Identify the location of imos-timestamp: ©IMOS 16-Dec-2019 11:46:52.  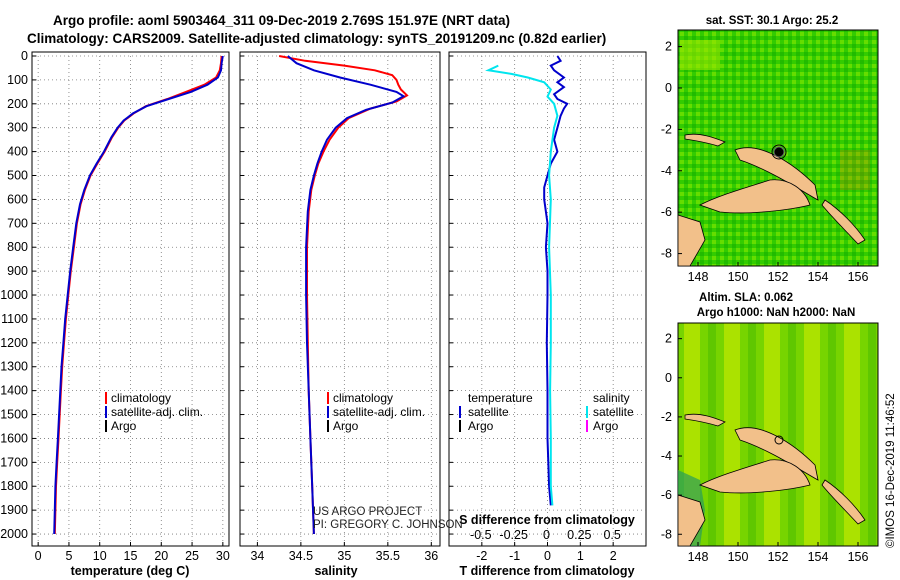
(891, 470).